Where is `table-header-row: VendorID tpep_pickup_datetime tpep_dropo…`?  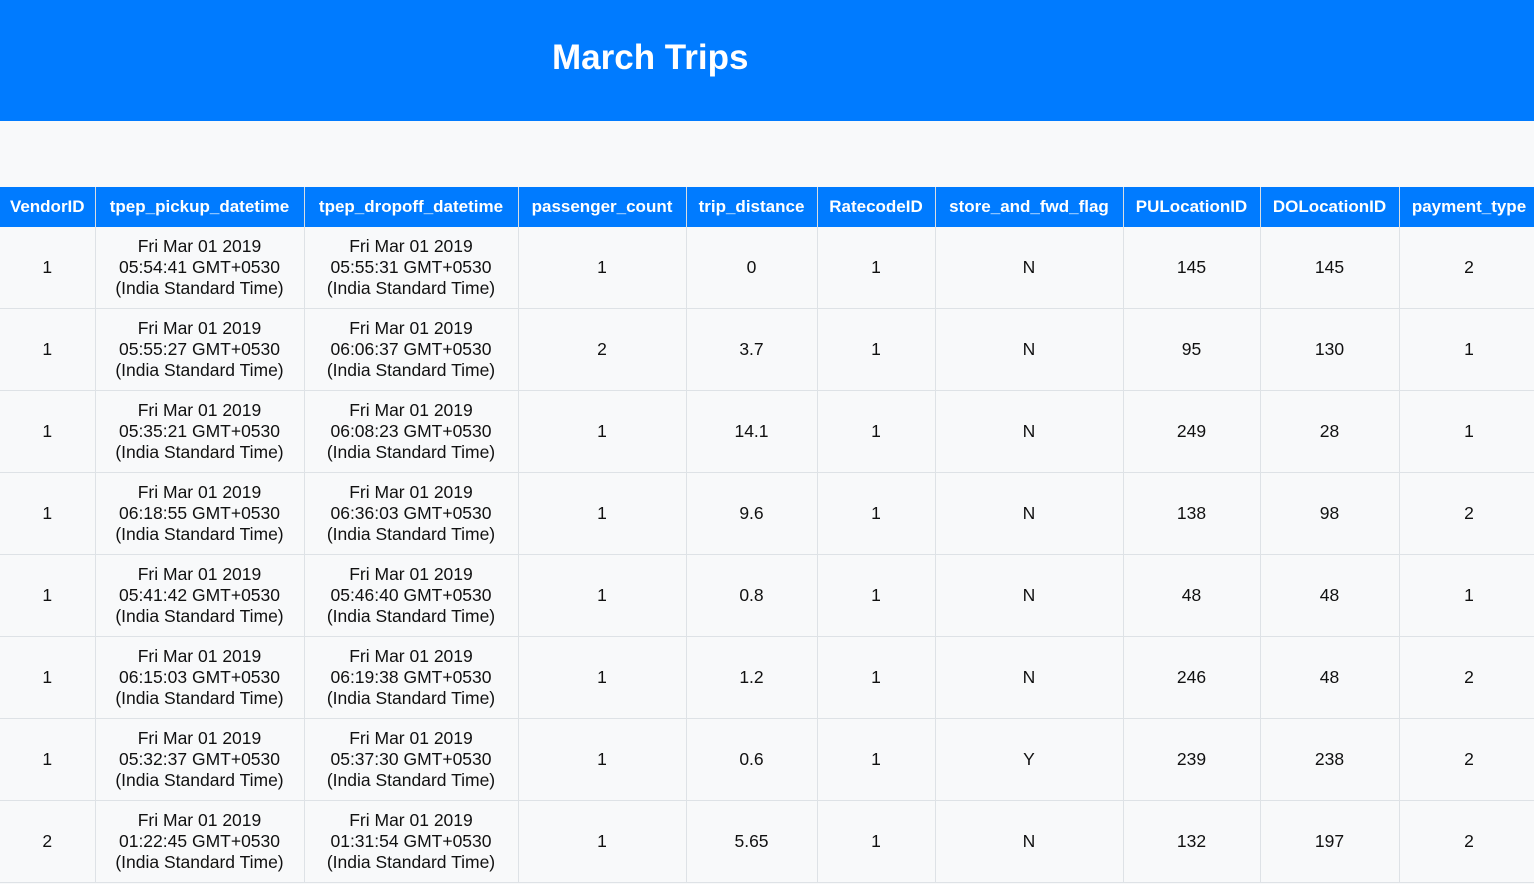
table-header-row: VendorID tpep_pickup_datetime tpep_dropo… is located at coordinates (767, 207).